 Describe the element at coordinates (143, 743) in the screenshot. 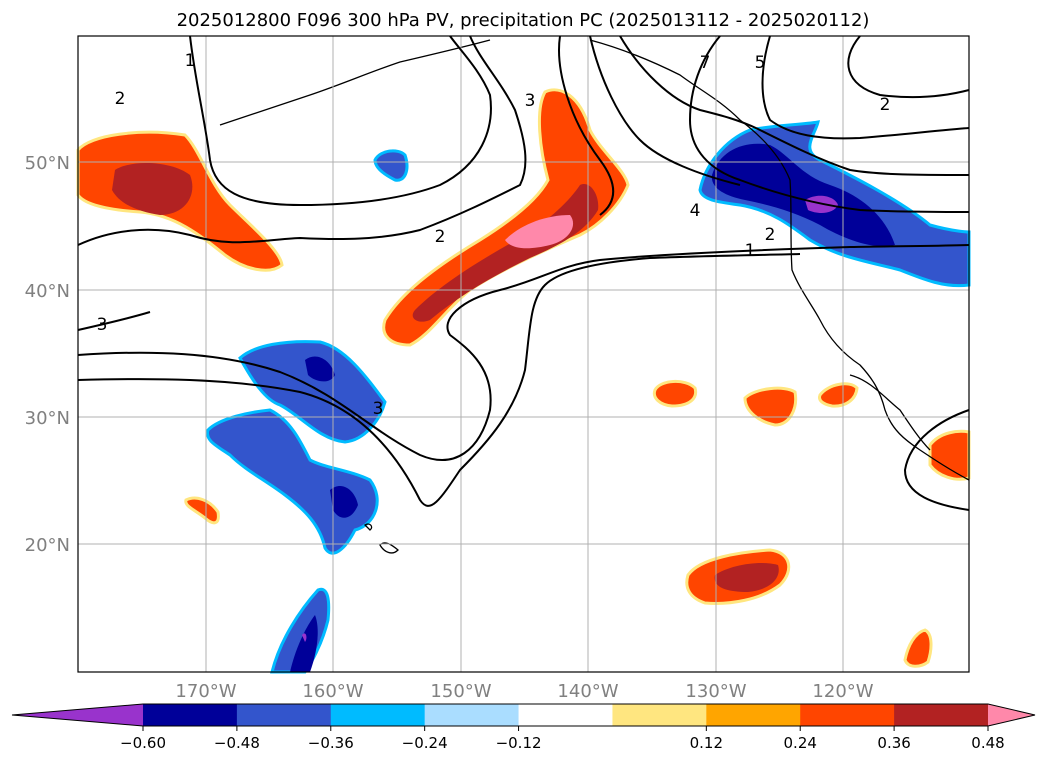

I see `colorbar-tick-label: −0.60` at that location.